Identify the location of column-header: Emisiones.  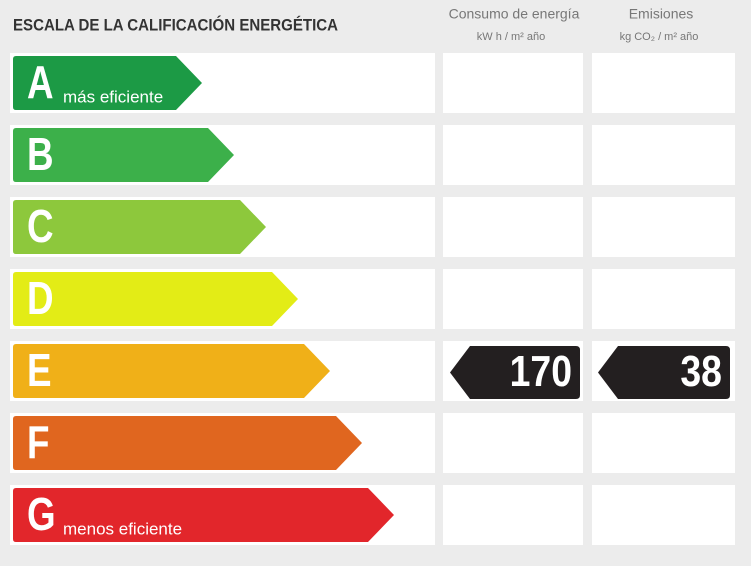
(661, 14).